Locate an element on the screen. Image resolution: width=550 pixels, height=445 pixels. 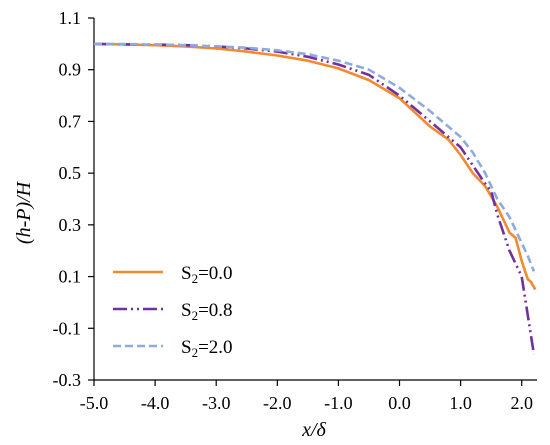
y-tick-label: 1.1 is located at coordinates (70, 18).